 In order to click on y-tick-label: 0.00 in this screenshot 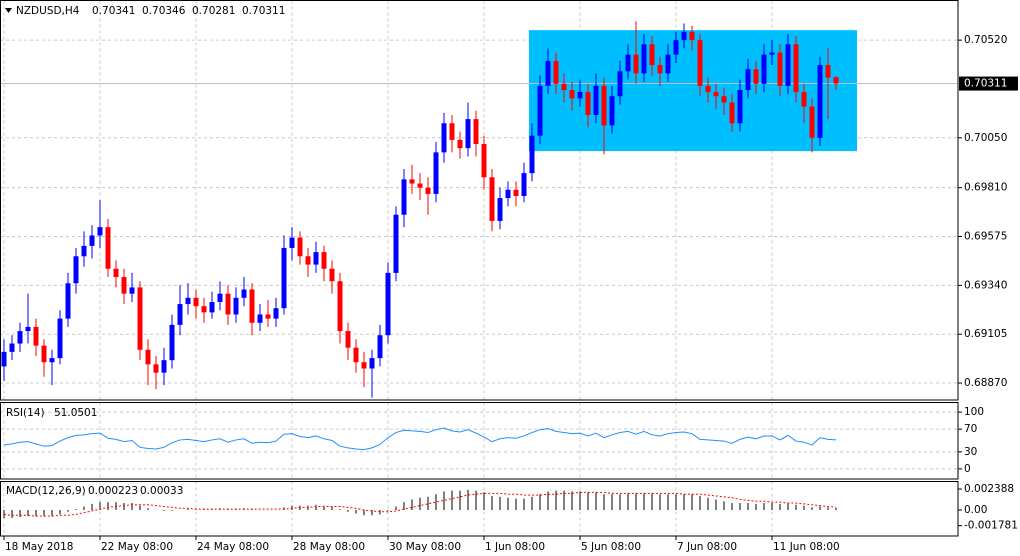, I will do `click(975, 510)`.